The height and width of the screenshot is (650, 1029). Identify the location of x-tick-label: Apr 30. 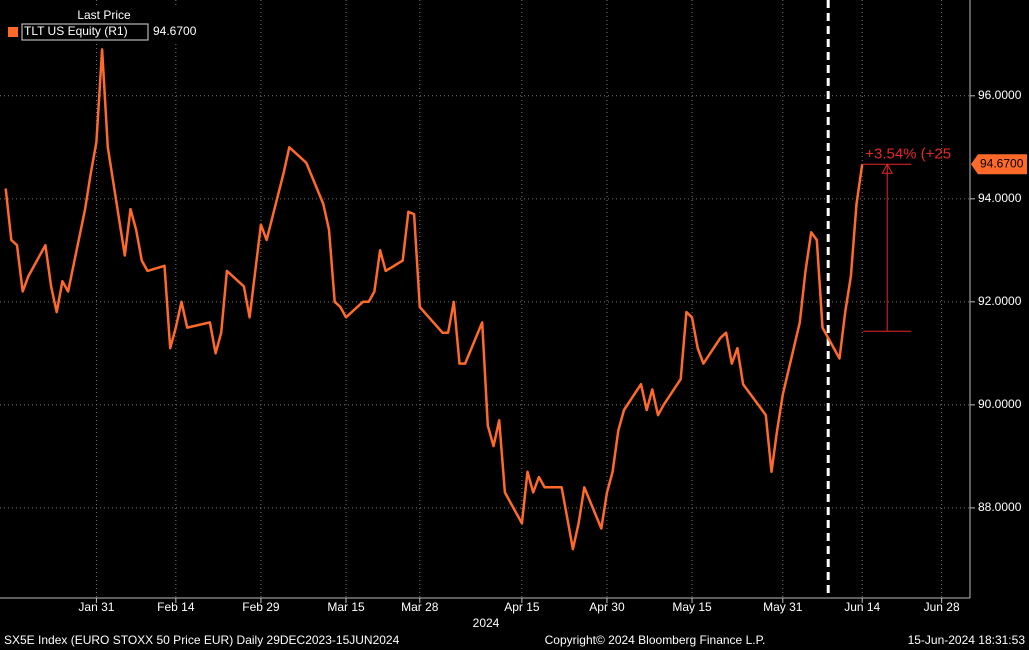
(607, 607).